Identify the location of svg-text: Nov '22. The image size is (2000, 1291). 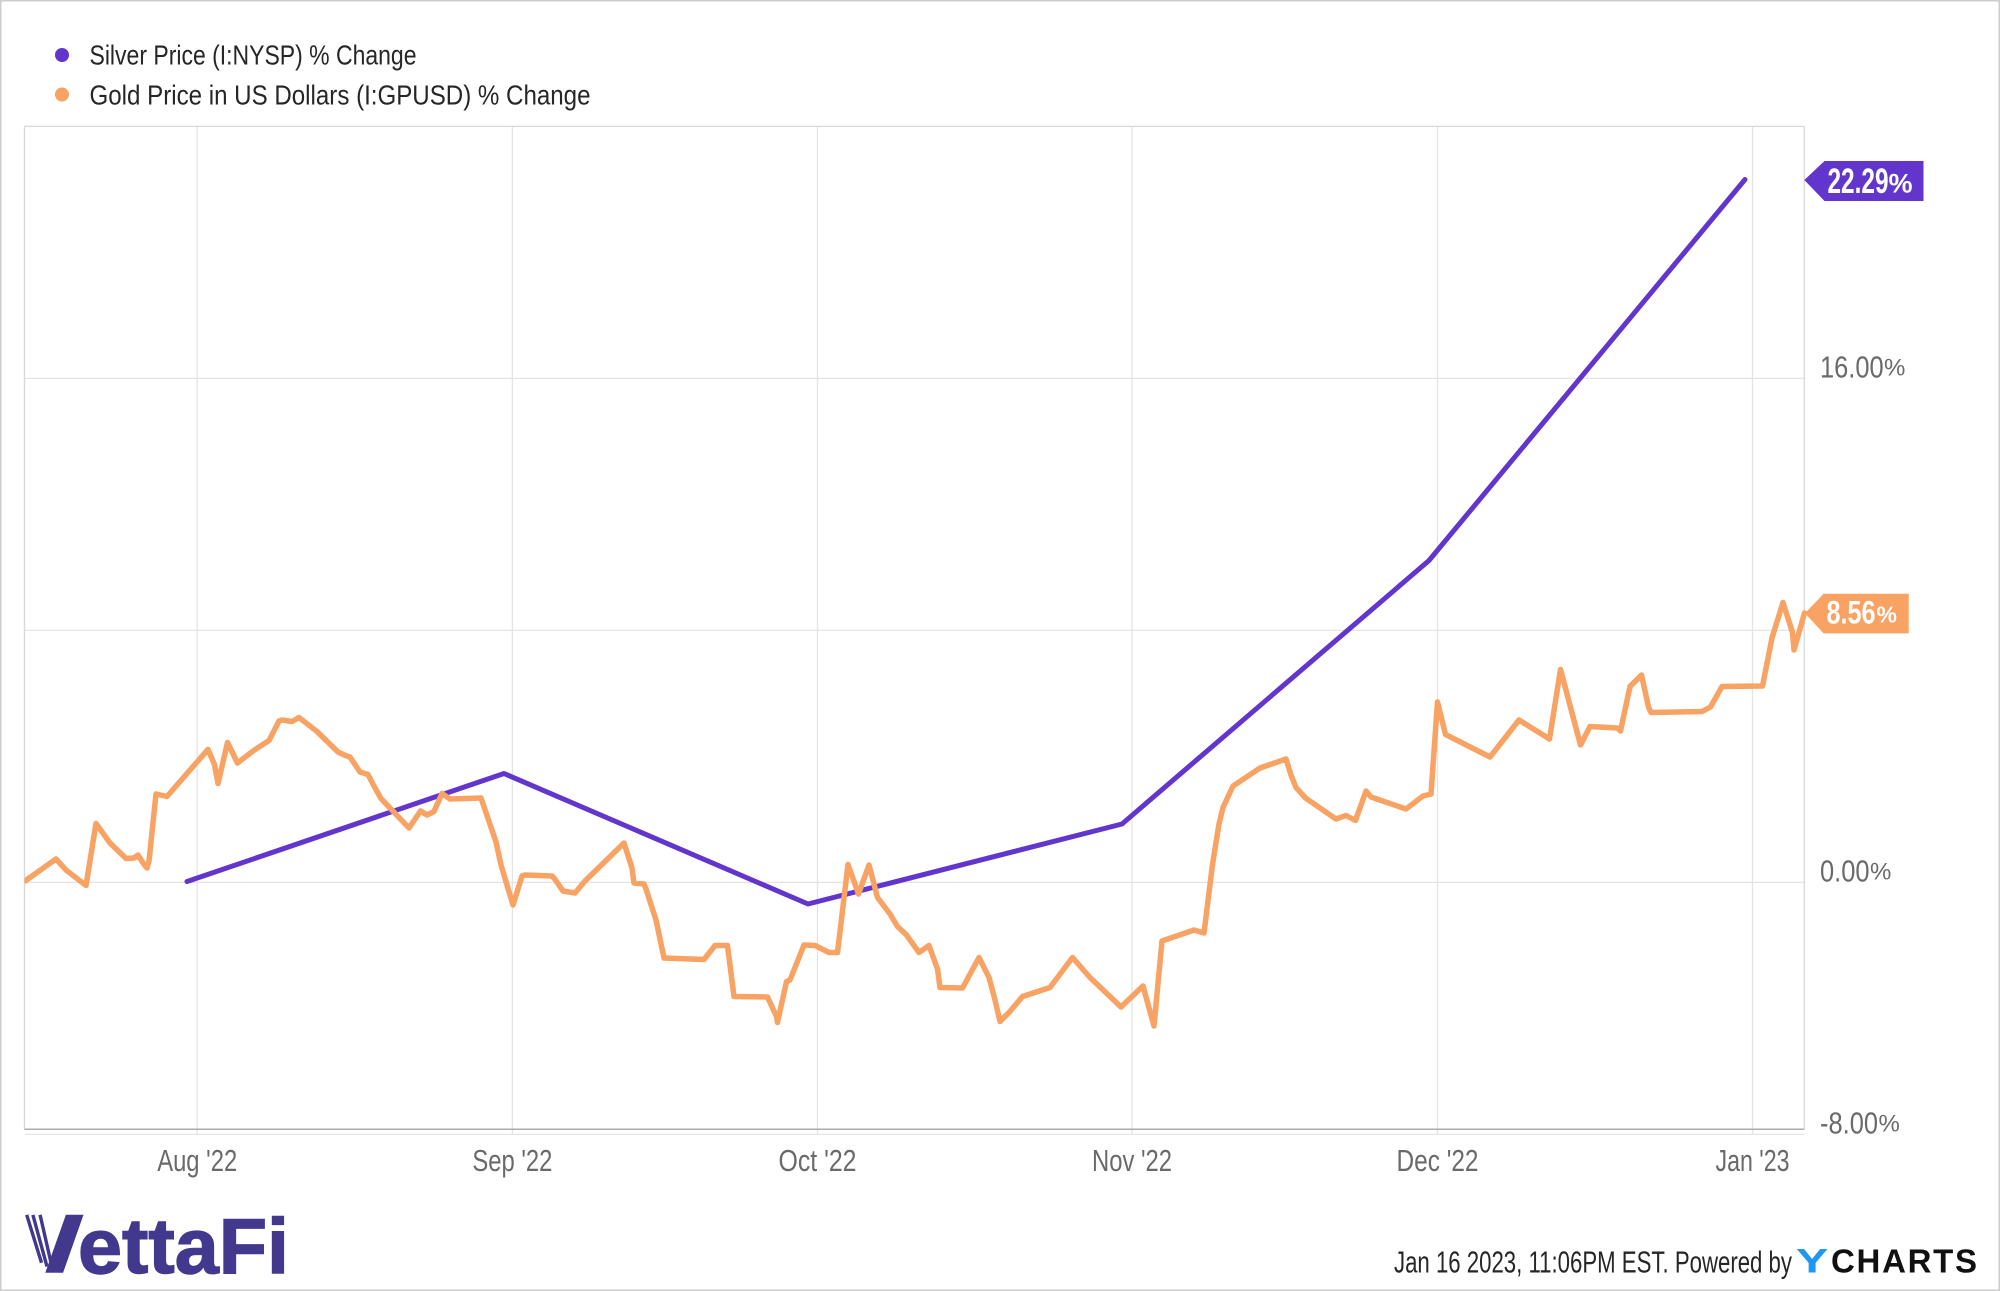
(1132, 1160).